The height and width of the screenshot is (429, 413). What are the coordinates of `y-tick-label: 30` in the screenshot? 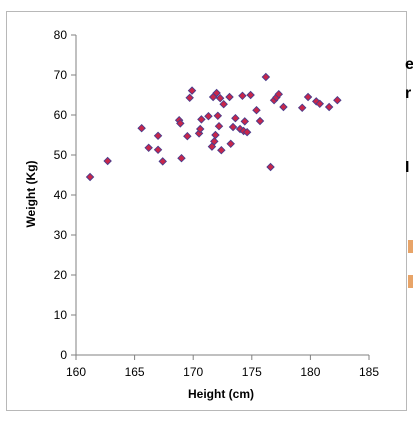 It's located at (61, 235).